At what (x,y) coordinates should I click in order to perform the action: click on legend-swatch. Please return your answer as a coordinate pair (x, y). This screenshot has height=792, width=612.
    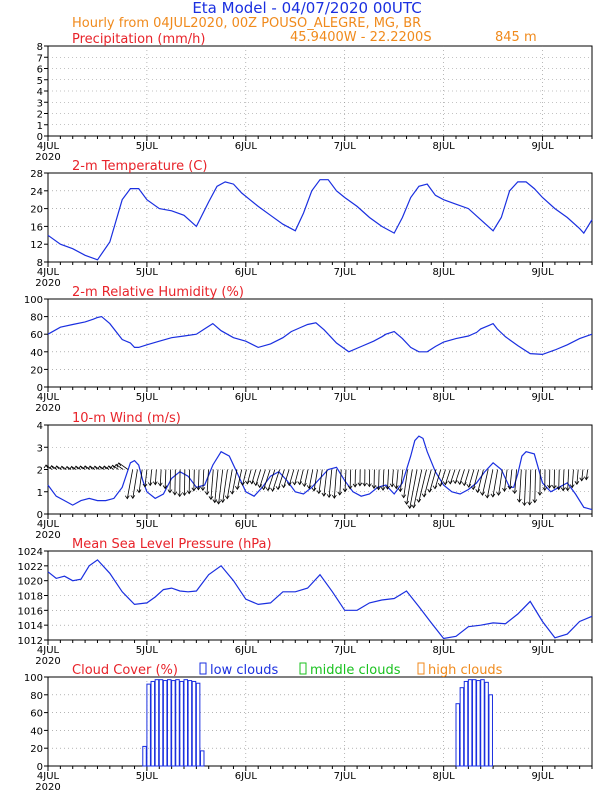
    Looking at the image, I should click on (421, 668).